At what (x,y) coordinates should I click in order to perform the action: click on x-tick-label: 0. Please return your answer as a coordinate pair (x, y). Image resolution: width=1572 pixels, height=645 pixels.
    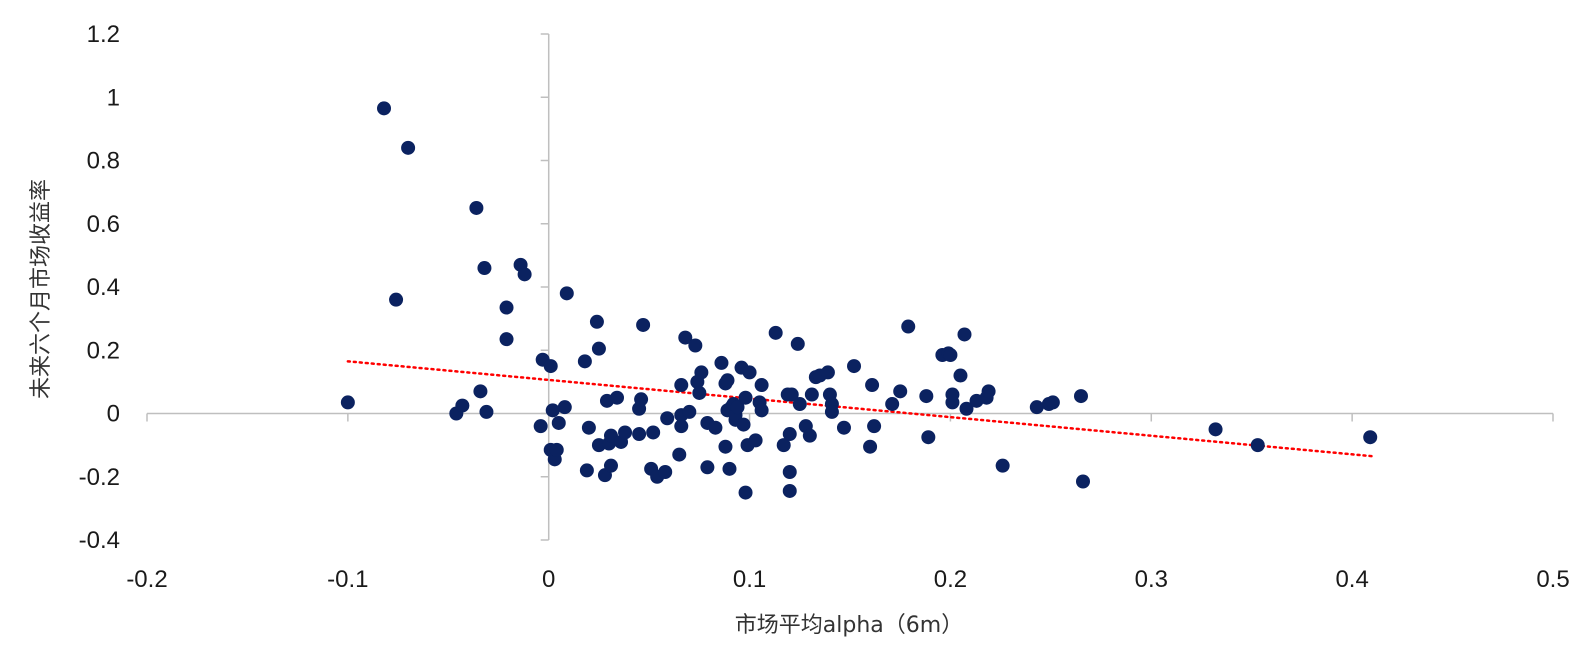
    Looking at the image, I should click on (548, 579).